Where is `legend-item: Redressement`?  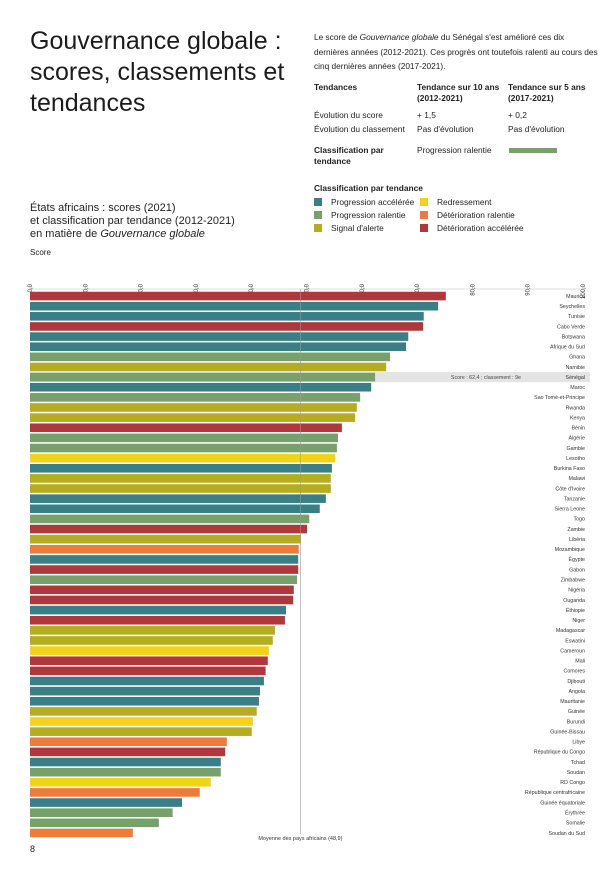 legend-item: Redressement is located at coordinates (500, 202).